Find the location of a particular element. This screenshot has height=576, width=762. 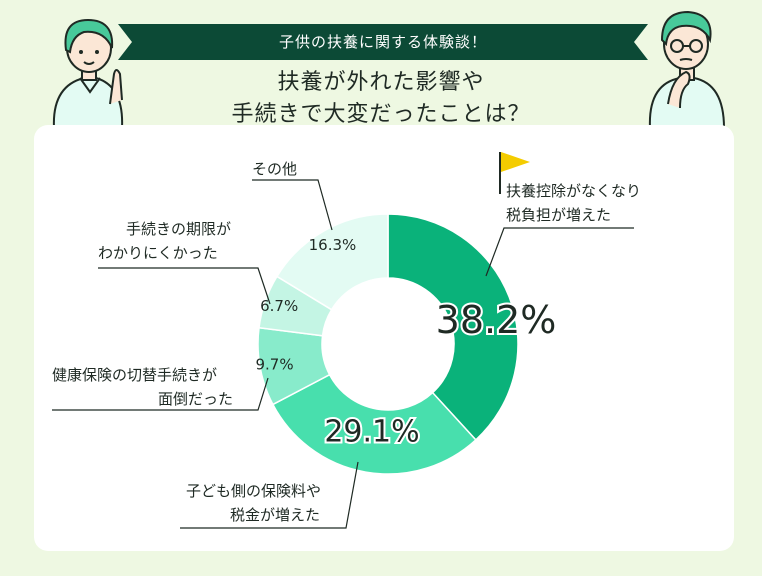

value-label-1: 38.2% is located at coordinates (496, 320).